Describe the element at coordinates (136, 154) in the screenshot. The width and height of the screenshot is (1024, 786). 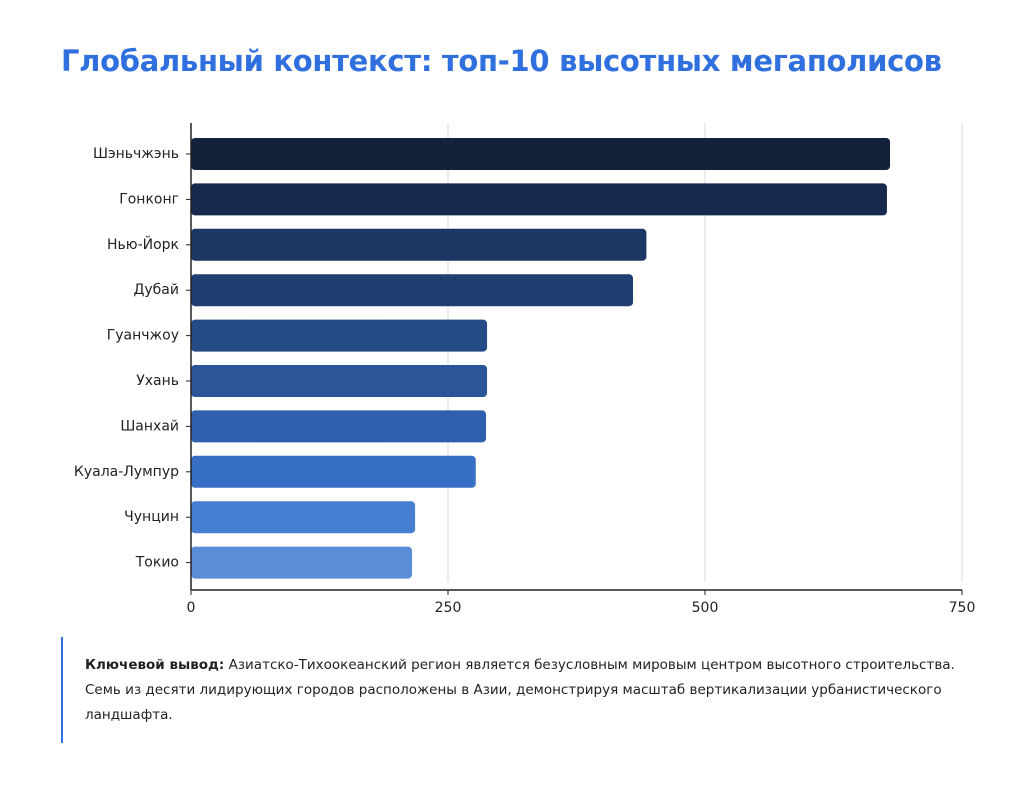
I see `y-tick-label: Шэньчжэнь` at that location.